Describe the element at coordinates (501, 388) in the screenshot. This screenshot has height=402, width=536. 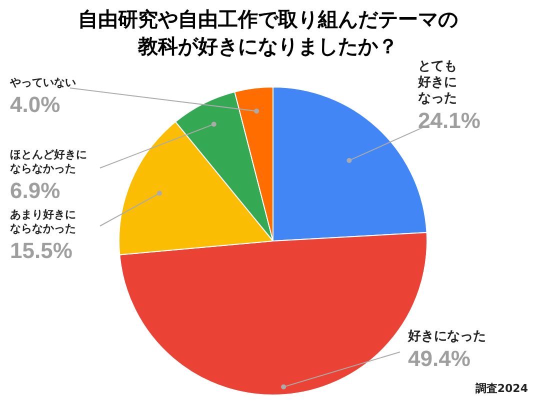
I see `text: 調査2024` at that location.